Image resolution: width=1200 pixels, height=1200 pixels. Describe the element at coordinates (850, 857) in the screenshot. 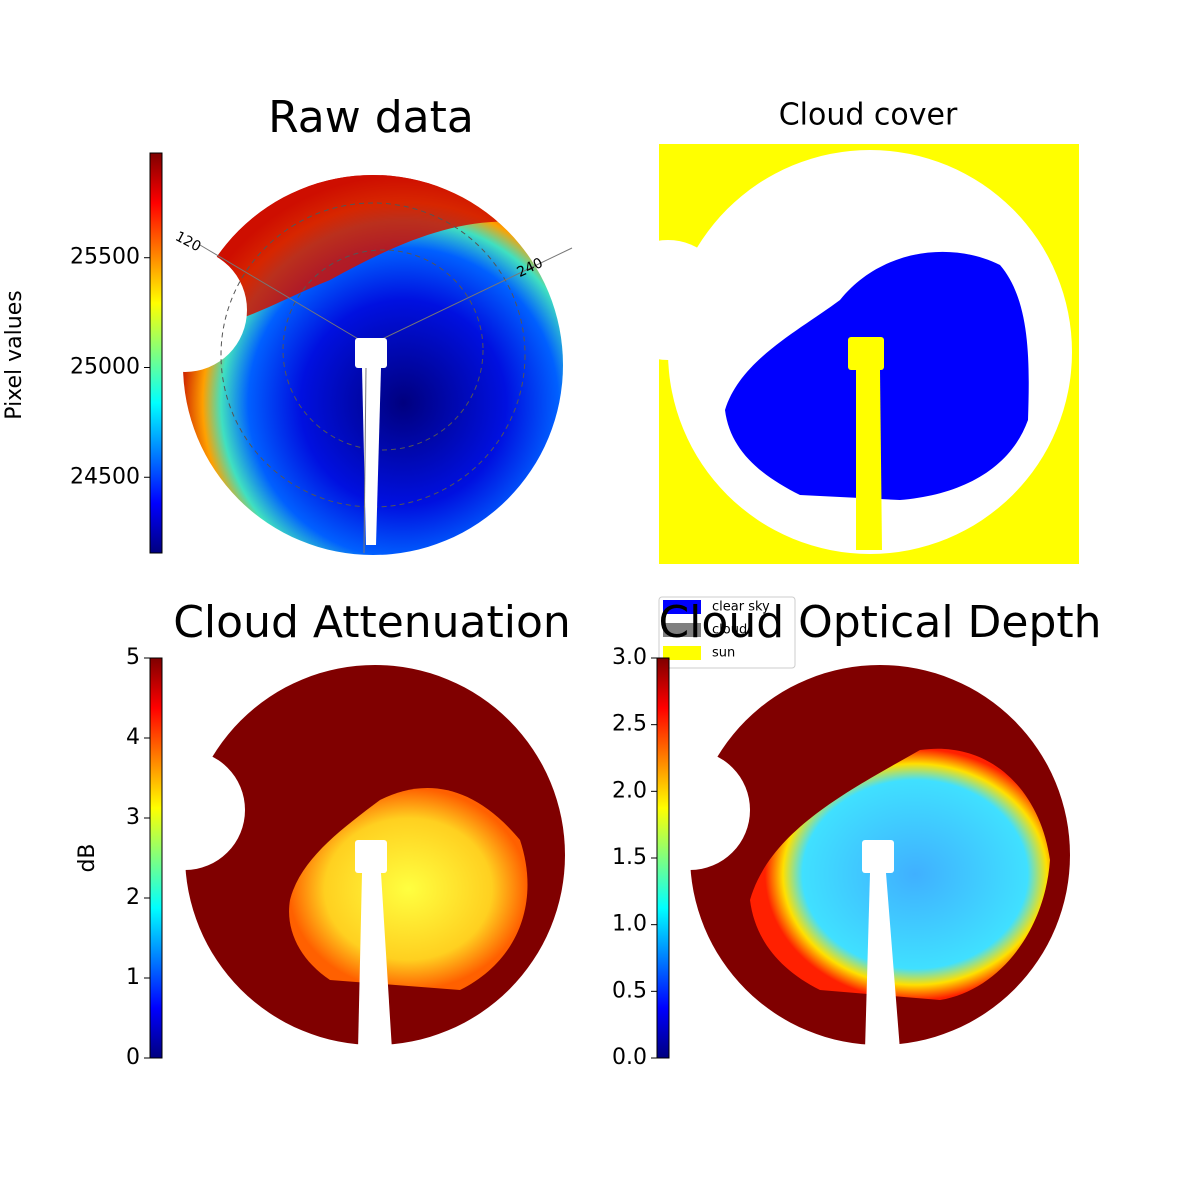

I see `optical-depth-image` at that location.